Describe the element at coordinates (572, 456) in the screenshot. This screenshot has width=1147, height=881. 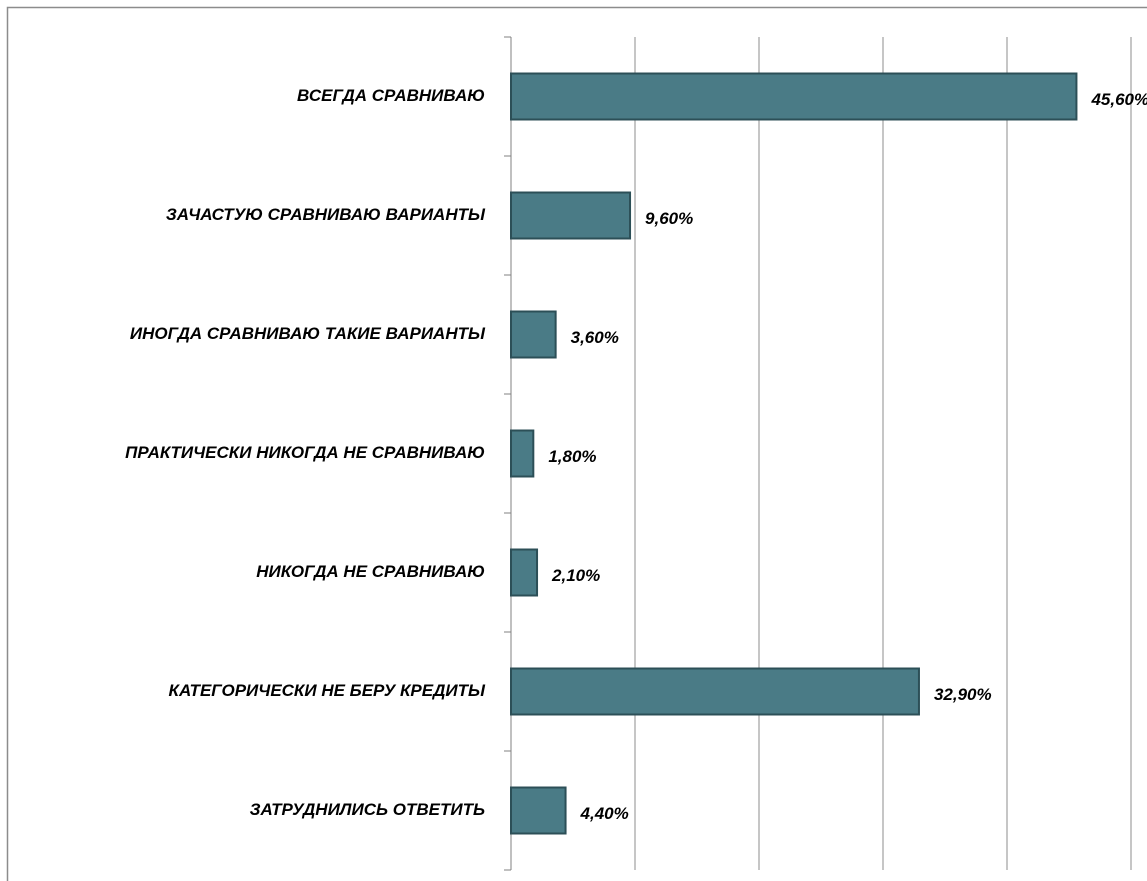
I see `data-label: 1,80%` at that location.